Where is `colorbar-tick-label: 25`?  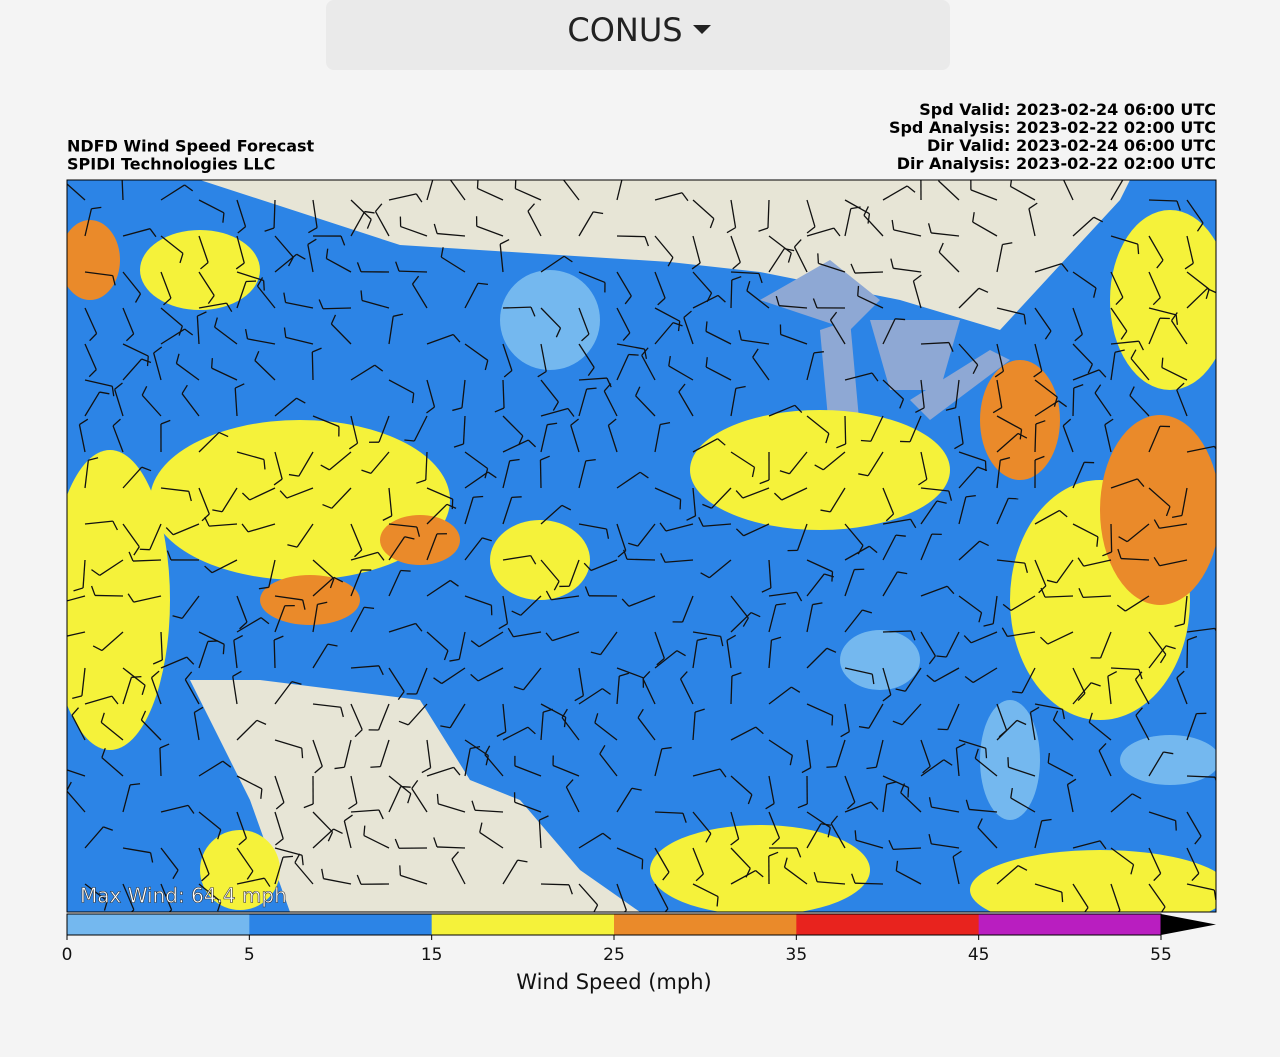
colorbar-tick-label: 25 is located at coordinates (614, 955).